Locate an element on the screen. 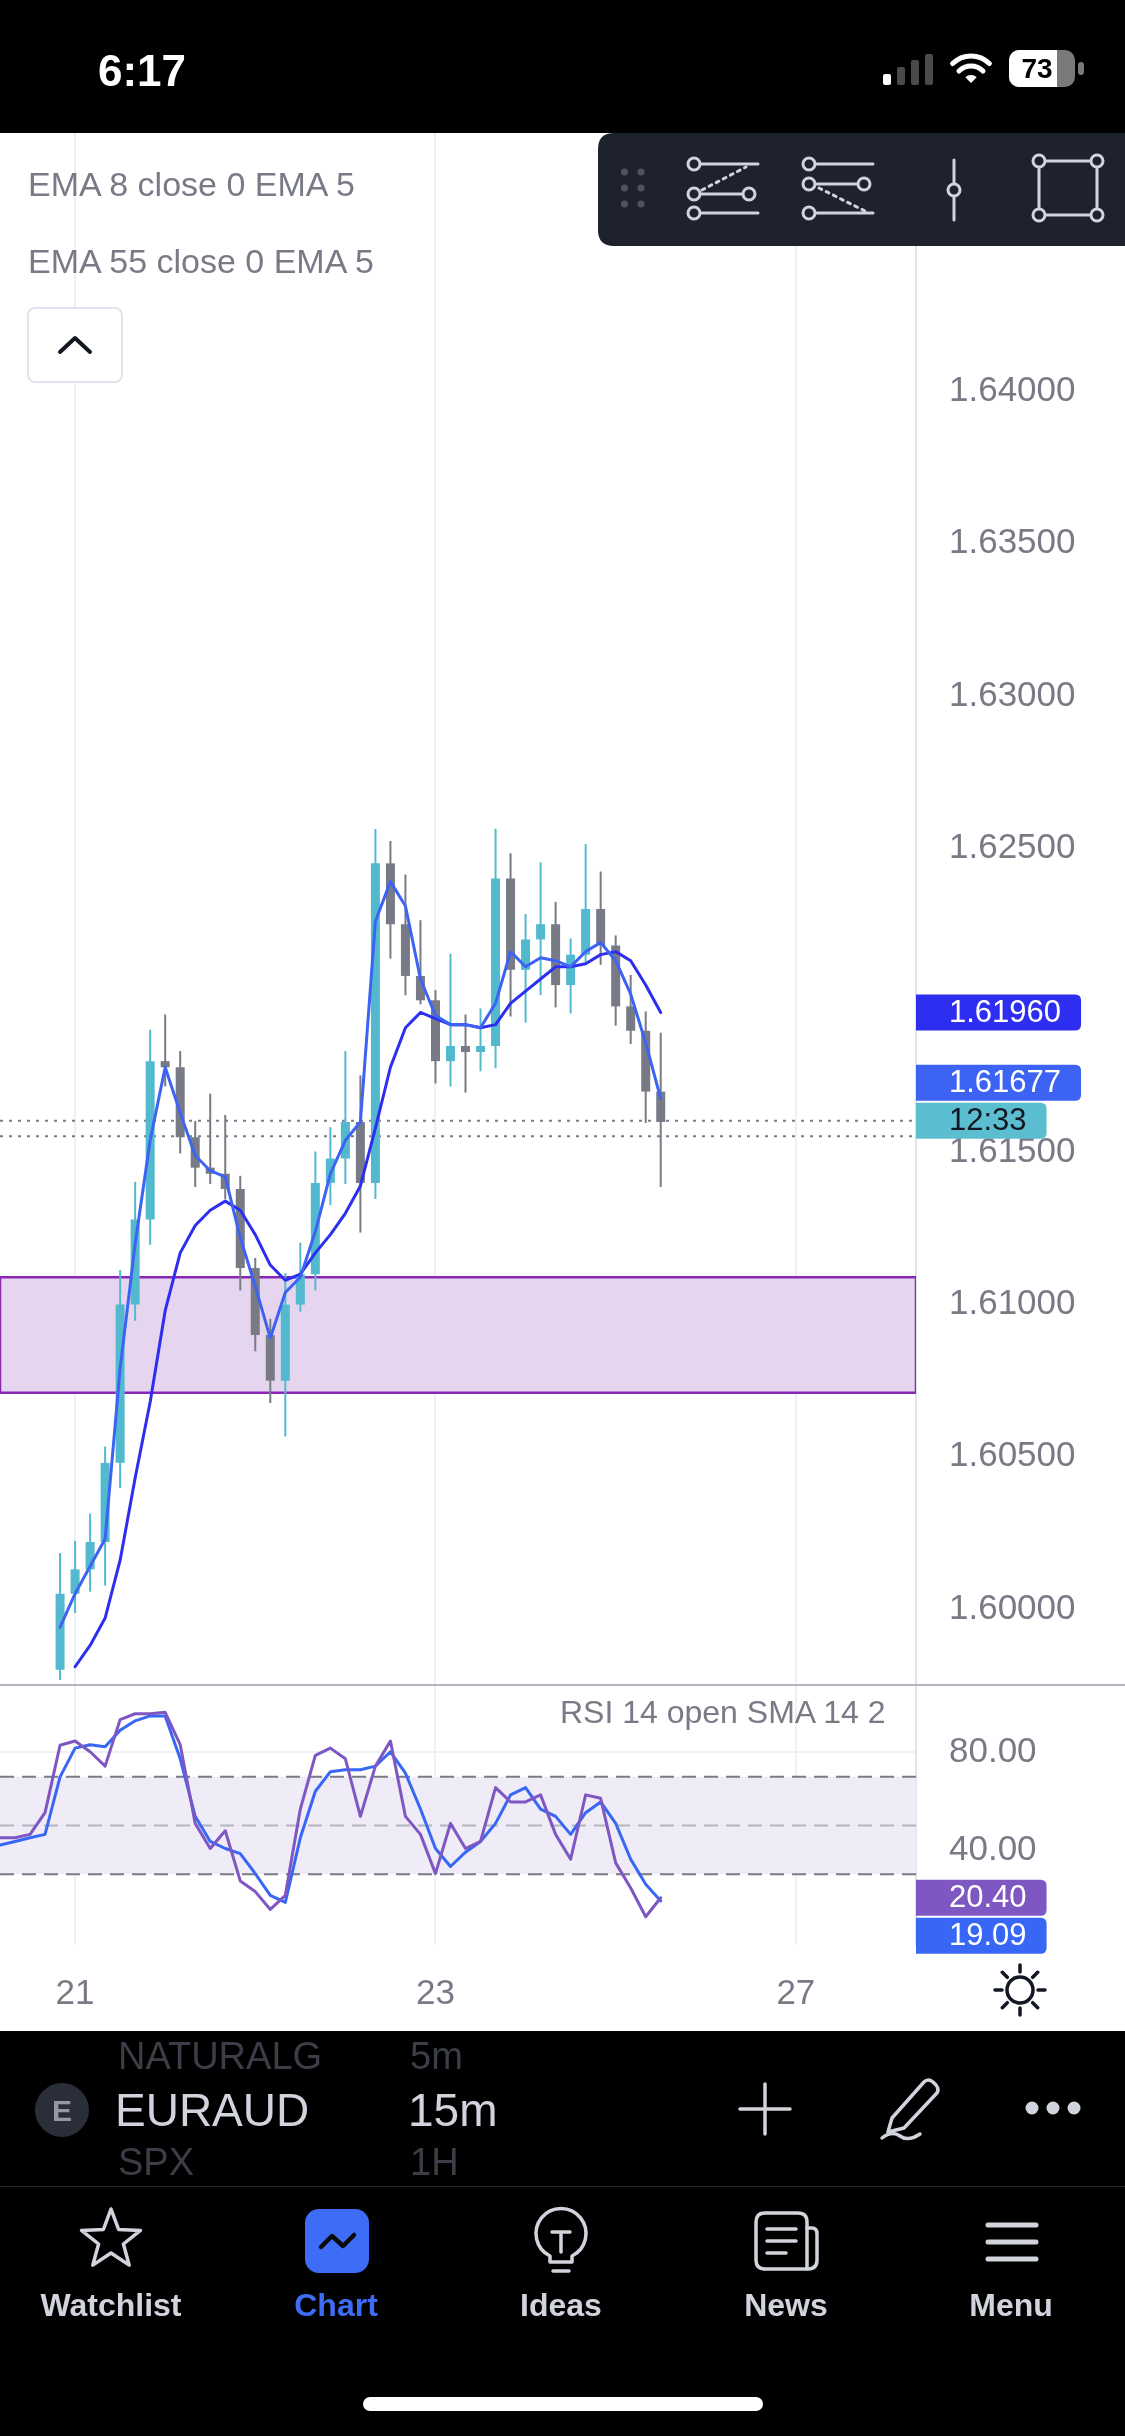 The width and height of the screenshot is (1125, 2436). y-tick-label: 80.00 is located at coordinates (993, 1750).